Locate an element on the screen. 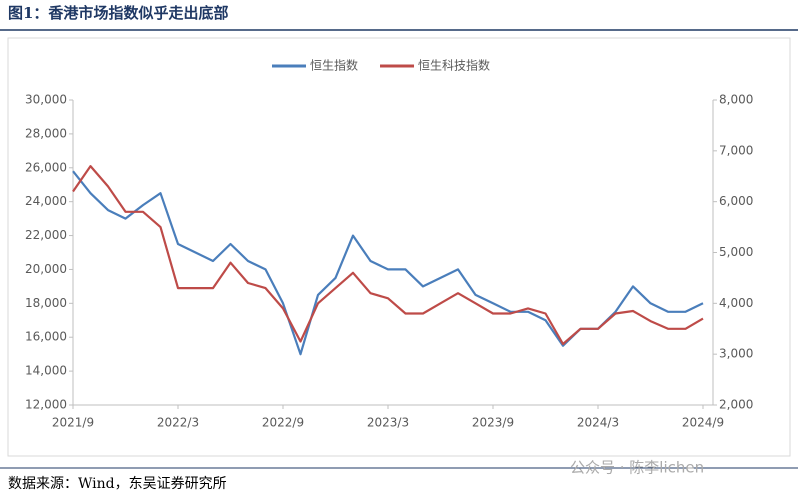 The width and height of the screenshot is (798, 500). y-tick-label: 20,000 is located at coordinates (46, 269).